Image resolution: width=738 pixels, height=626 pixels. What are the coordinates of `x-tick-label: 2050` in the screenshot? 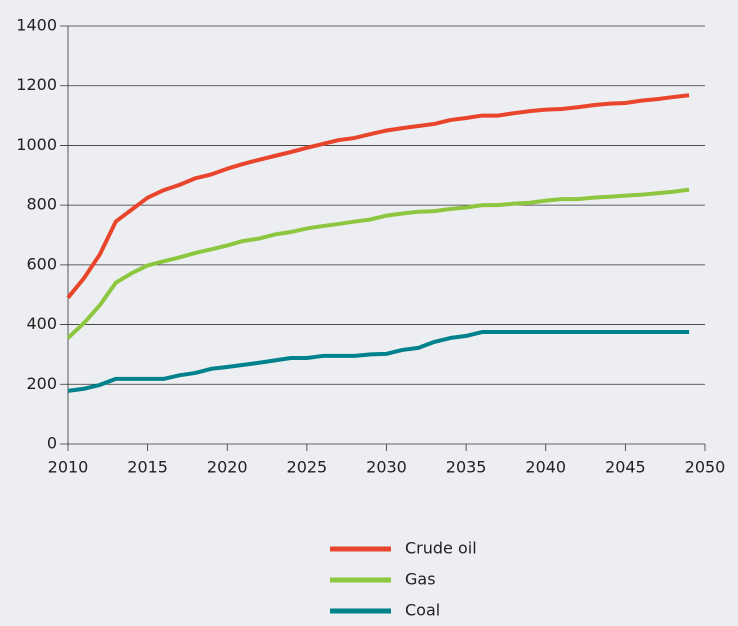 It's located at (705, 467).